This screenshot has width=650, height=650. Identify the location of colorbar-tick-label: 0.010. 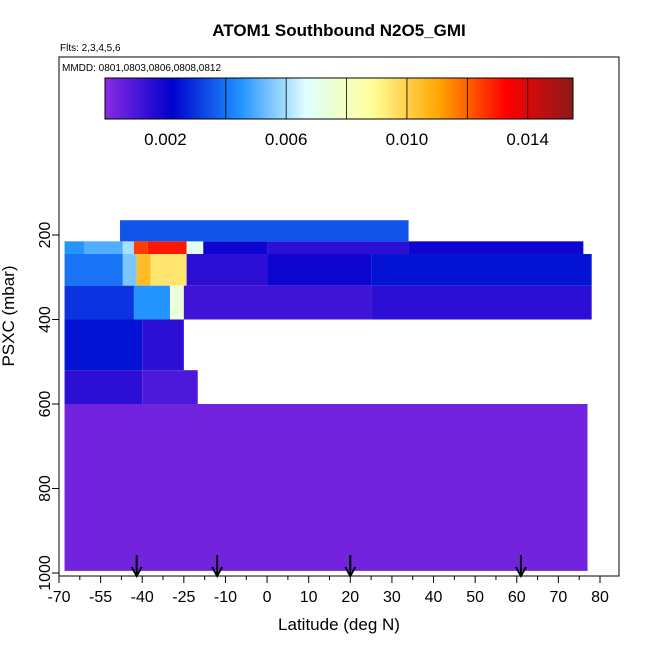
(407, 139).